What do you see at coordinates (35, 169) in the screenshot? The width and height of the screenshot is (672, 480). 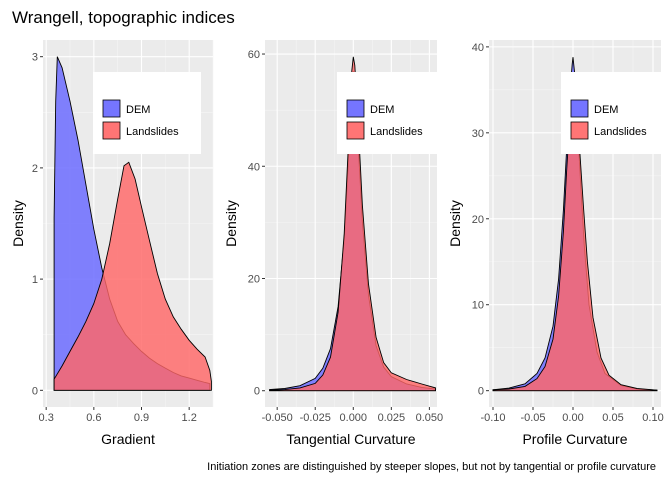 I see `y-tick-label: 2` at bounding box center [35, 169].